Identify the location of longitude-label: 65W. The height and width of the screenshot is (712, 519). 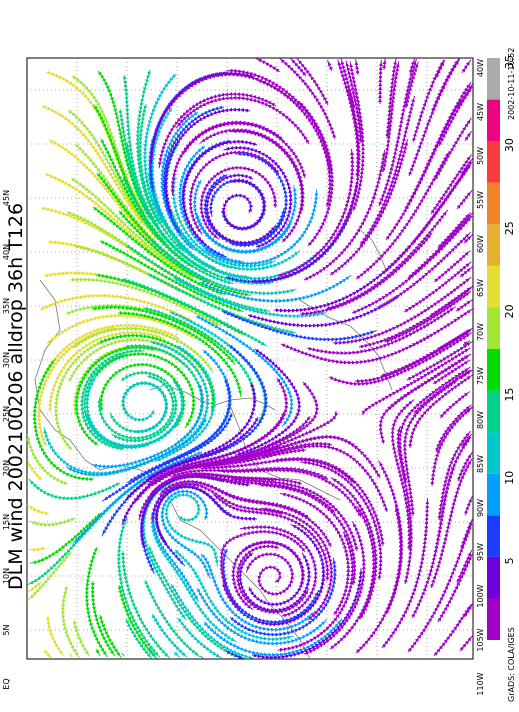
(480, 288).